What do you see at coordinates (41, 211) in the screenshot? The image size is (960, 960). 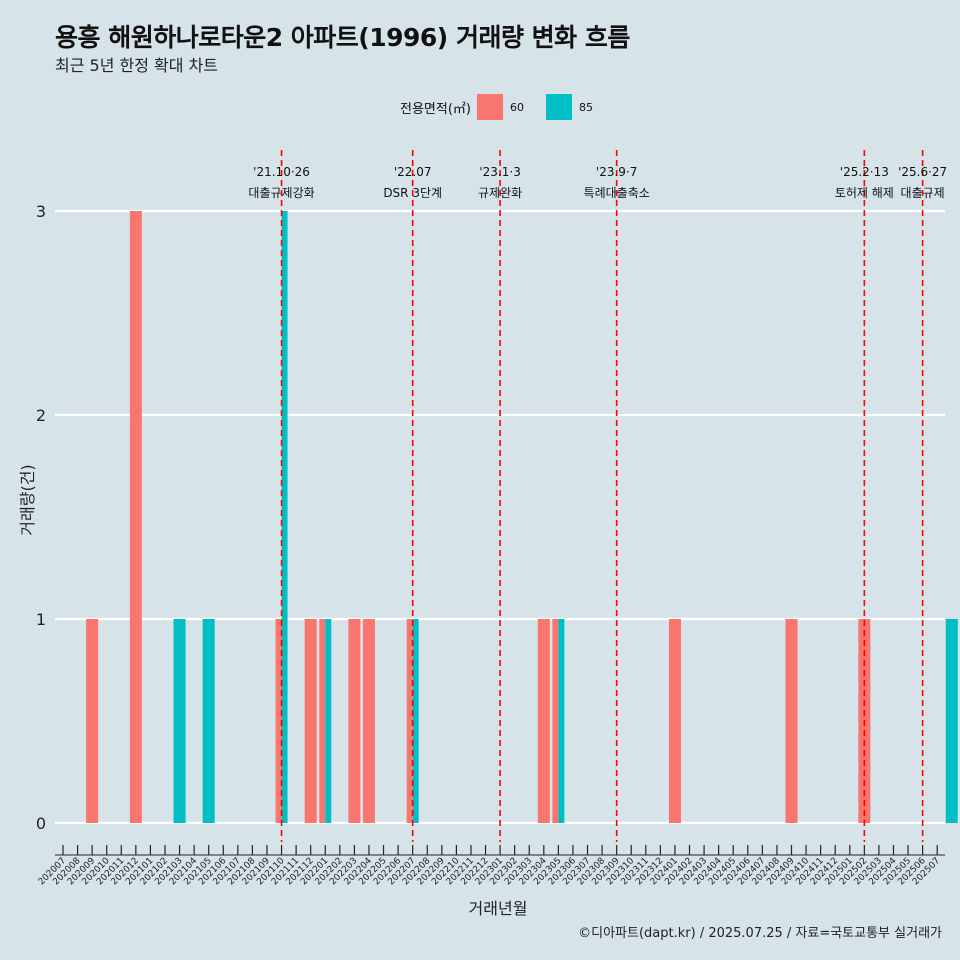 I see `y-tick-label: 3` at bounding box center [41, 211].